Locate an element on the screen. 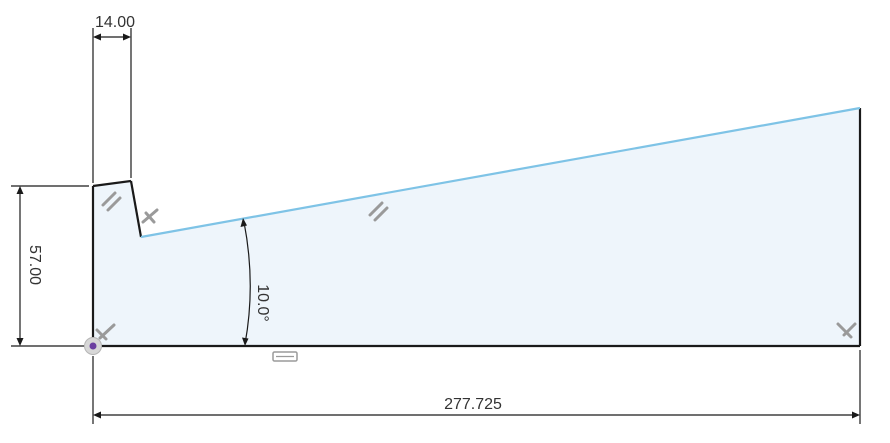 The image size is (890, 443). origin-point-icon is located at coordinates (93, 346).